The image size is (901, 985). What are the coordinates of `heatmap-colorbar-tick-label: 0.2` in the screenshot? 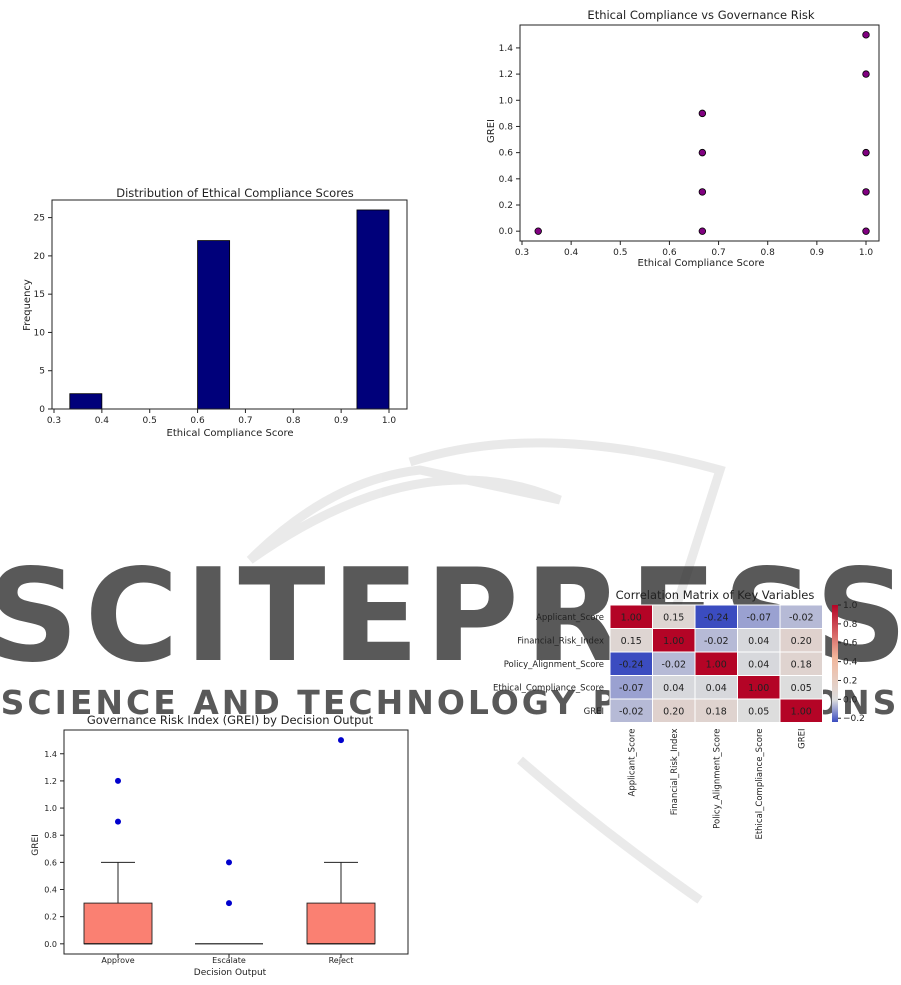 It's located at (850, 681).